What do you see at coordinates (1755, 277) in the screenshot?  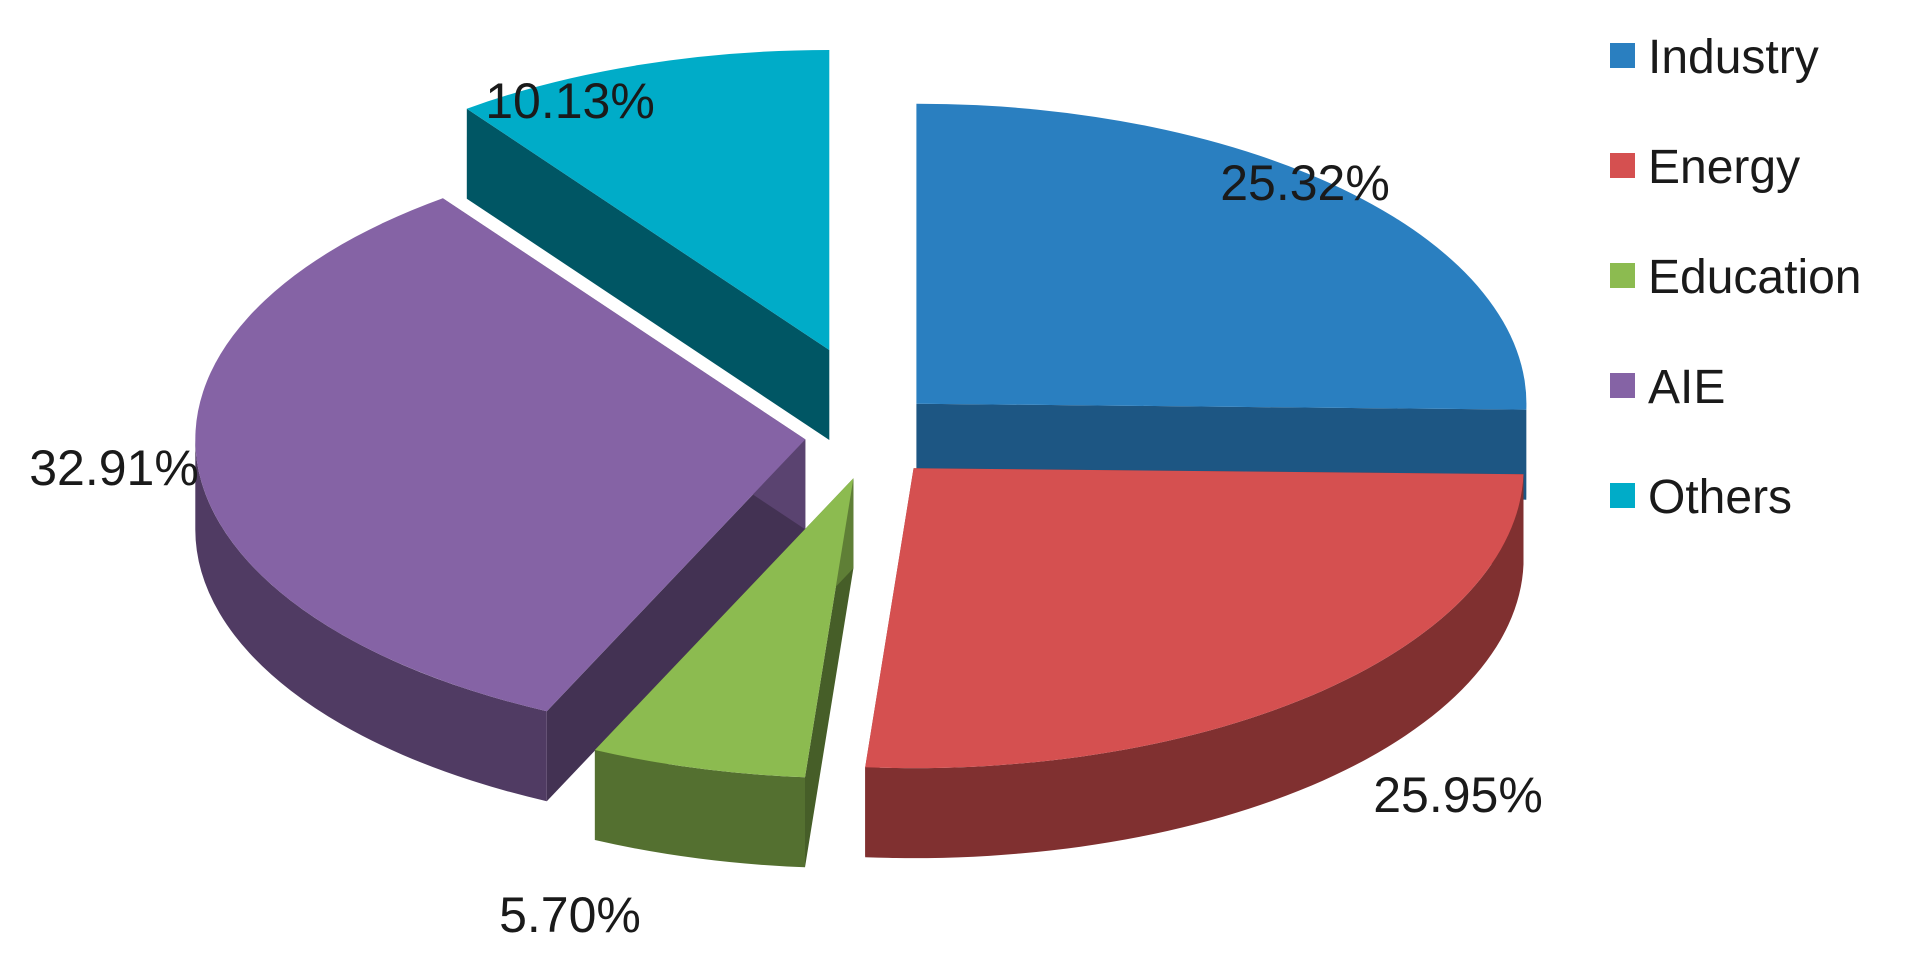 I see `legend-label-education: Education` at bounding box center [1755, 277].